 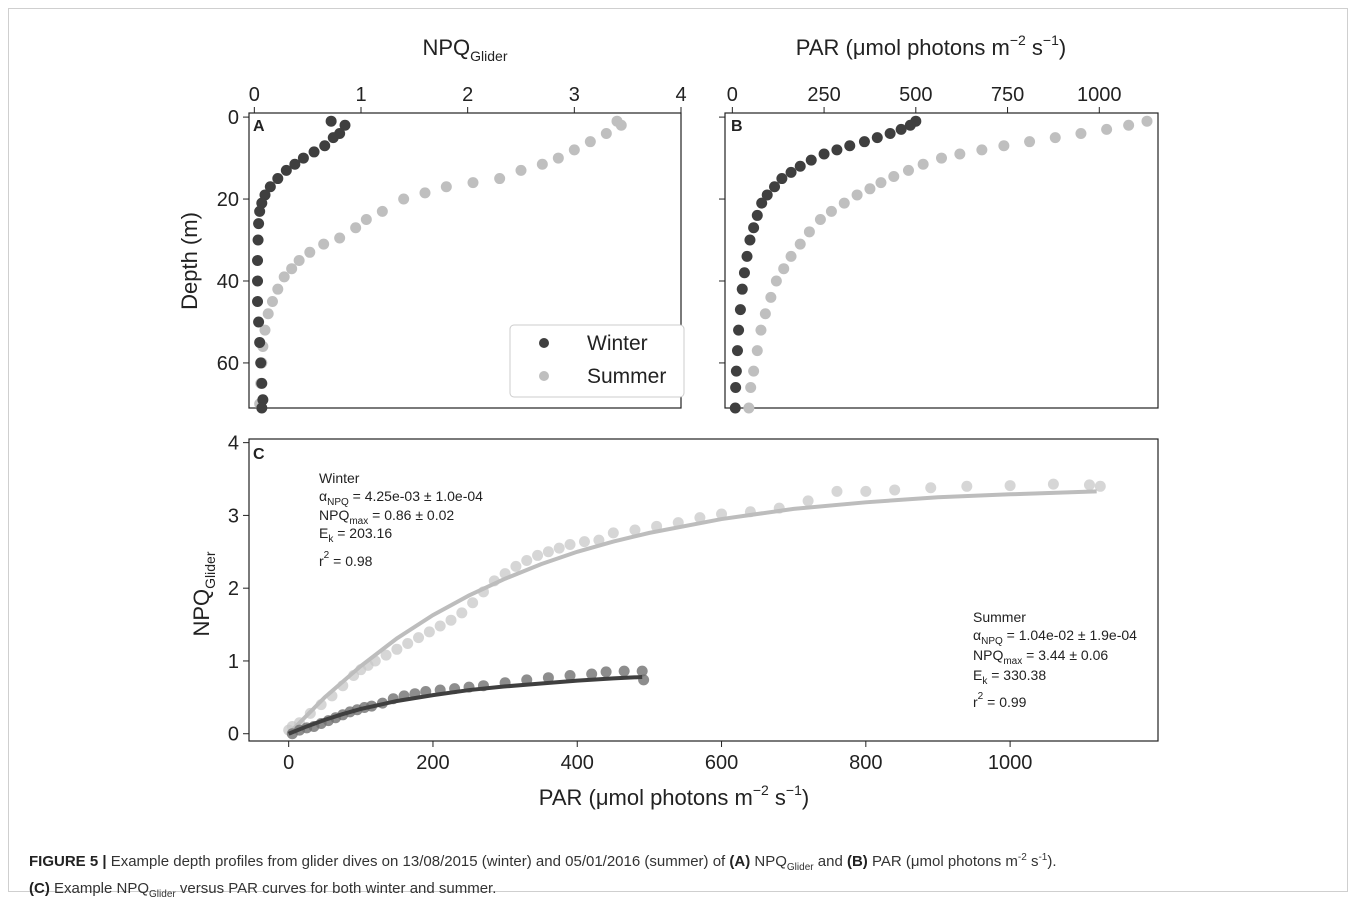 I want to click on panel-b-x-tick-label: 500, so click(x=915, y=95).